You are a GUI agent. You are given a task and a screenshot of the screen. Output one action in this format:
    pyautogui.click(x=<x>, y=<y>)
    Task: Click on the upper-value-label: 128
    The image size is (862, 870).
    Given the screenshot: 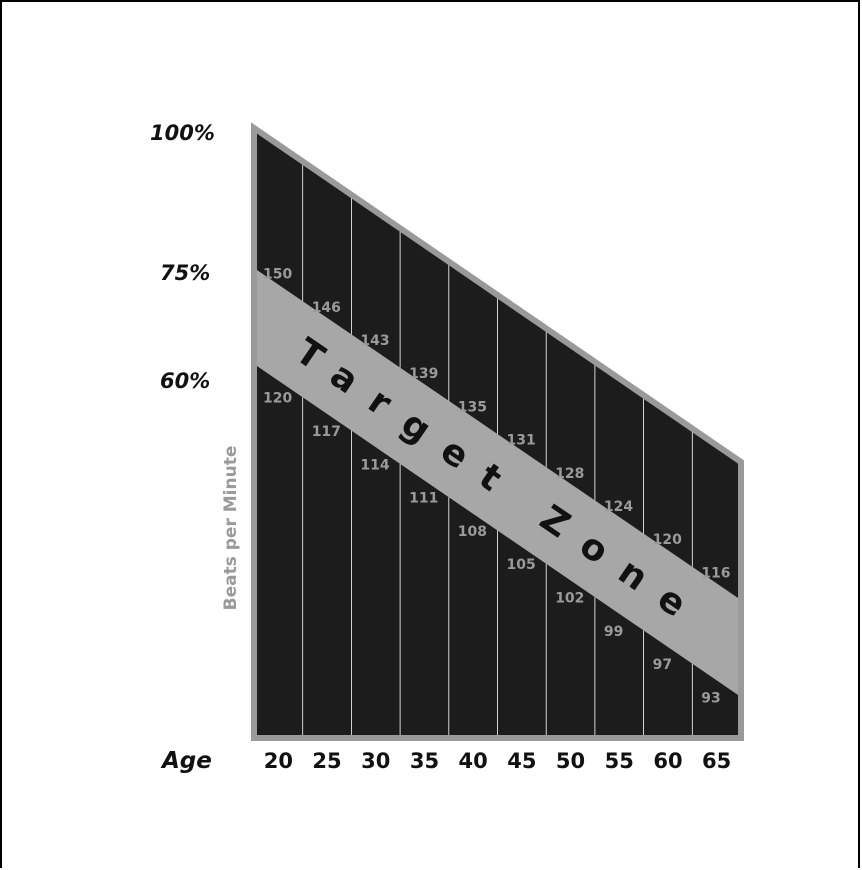 What is the action you would take?
    pyautogui.click(x=569, y=474)
    